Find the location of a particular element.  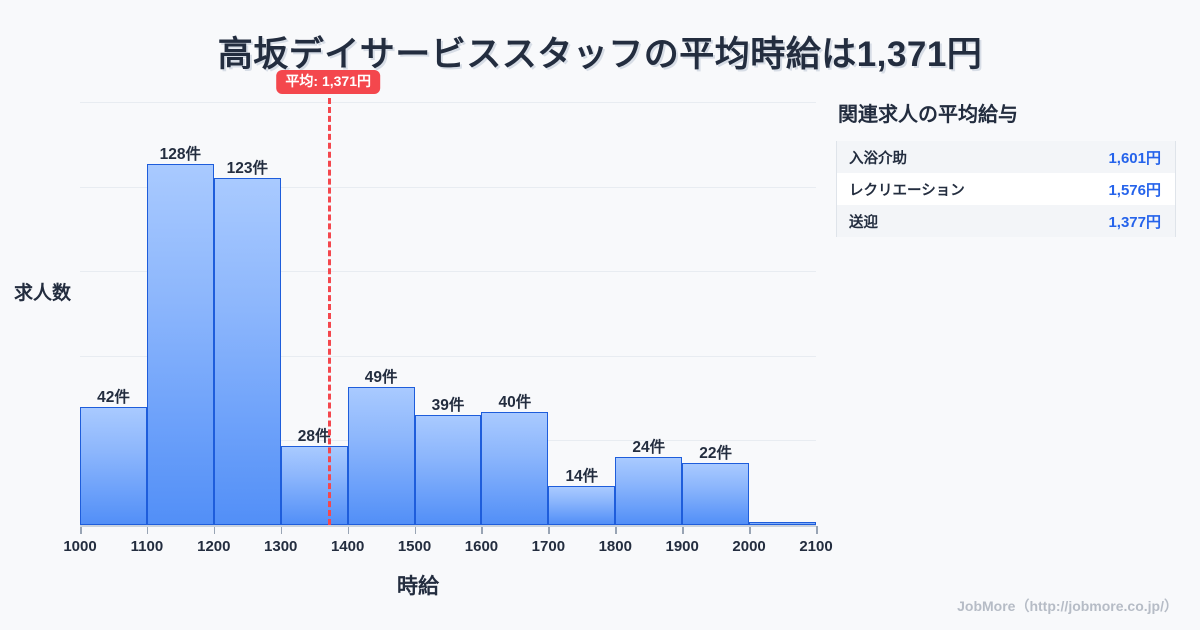

x-axis-baseline is located at coordinates (448, 526).